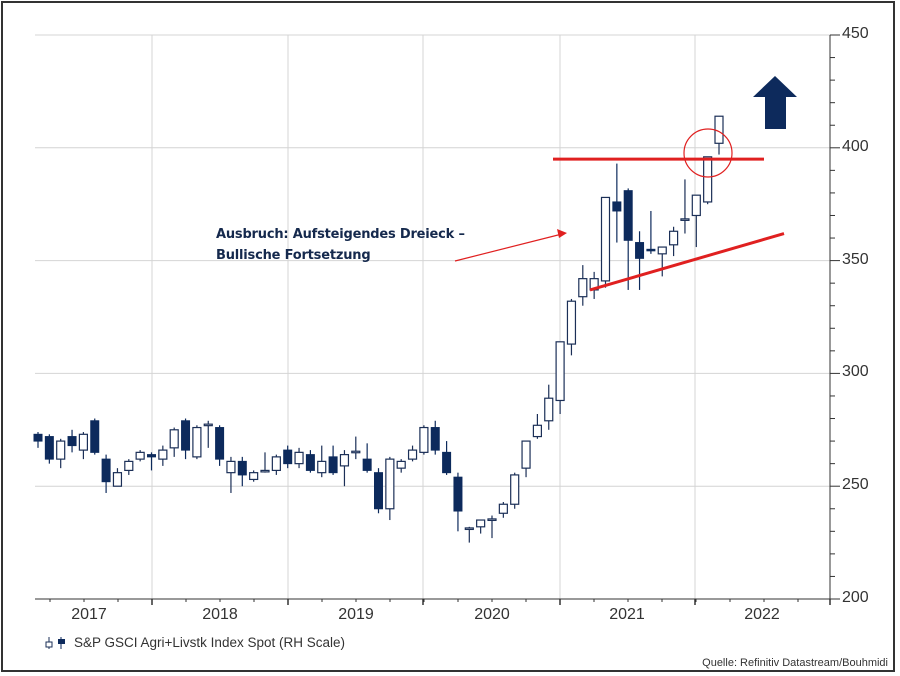 The height and width of the screenshot is (676, 900). Describe the element at coordinates (855, 371) in the screenshot. I see `y-tick-300: 300` at that location.